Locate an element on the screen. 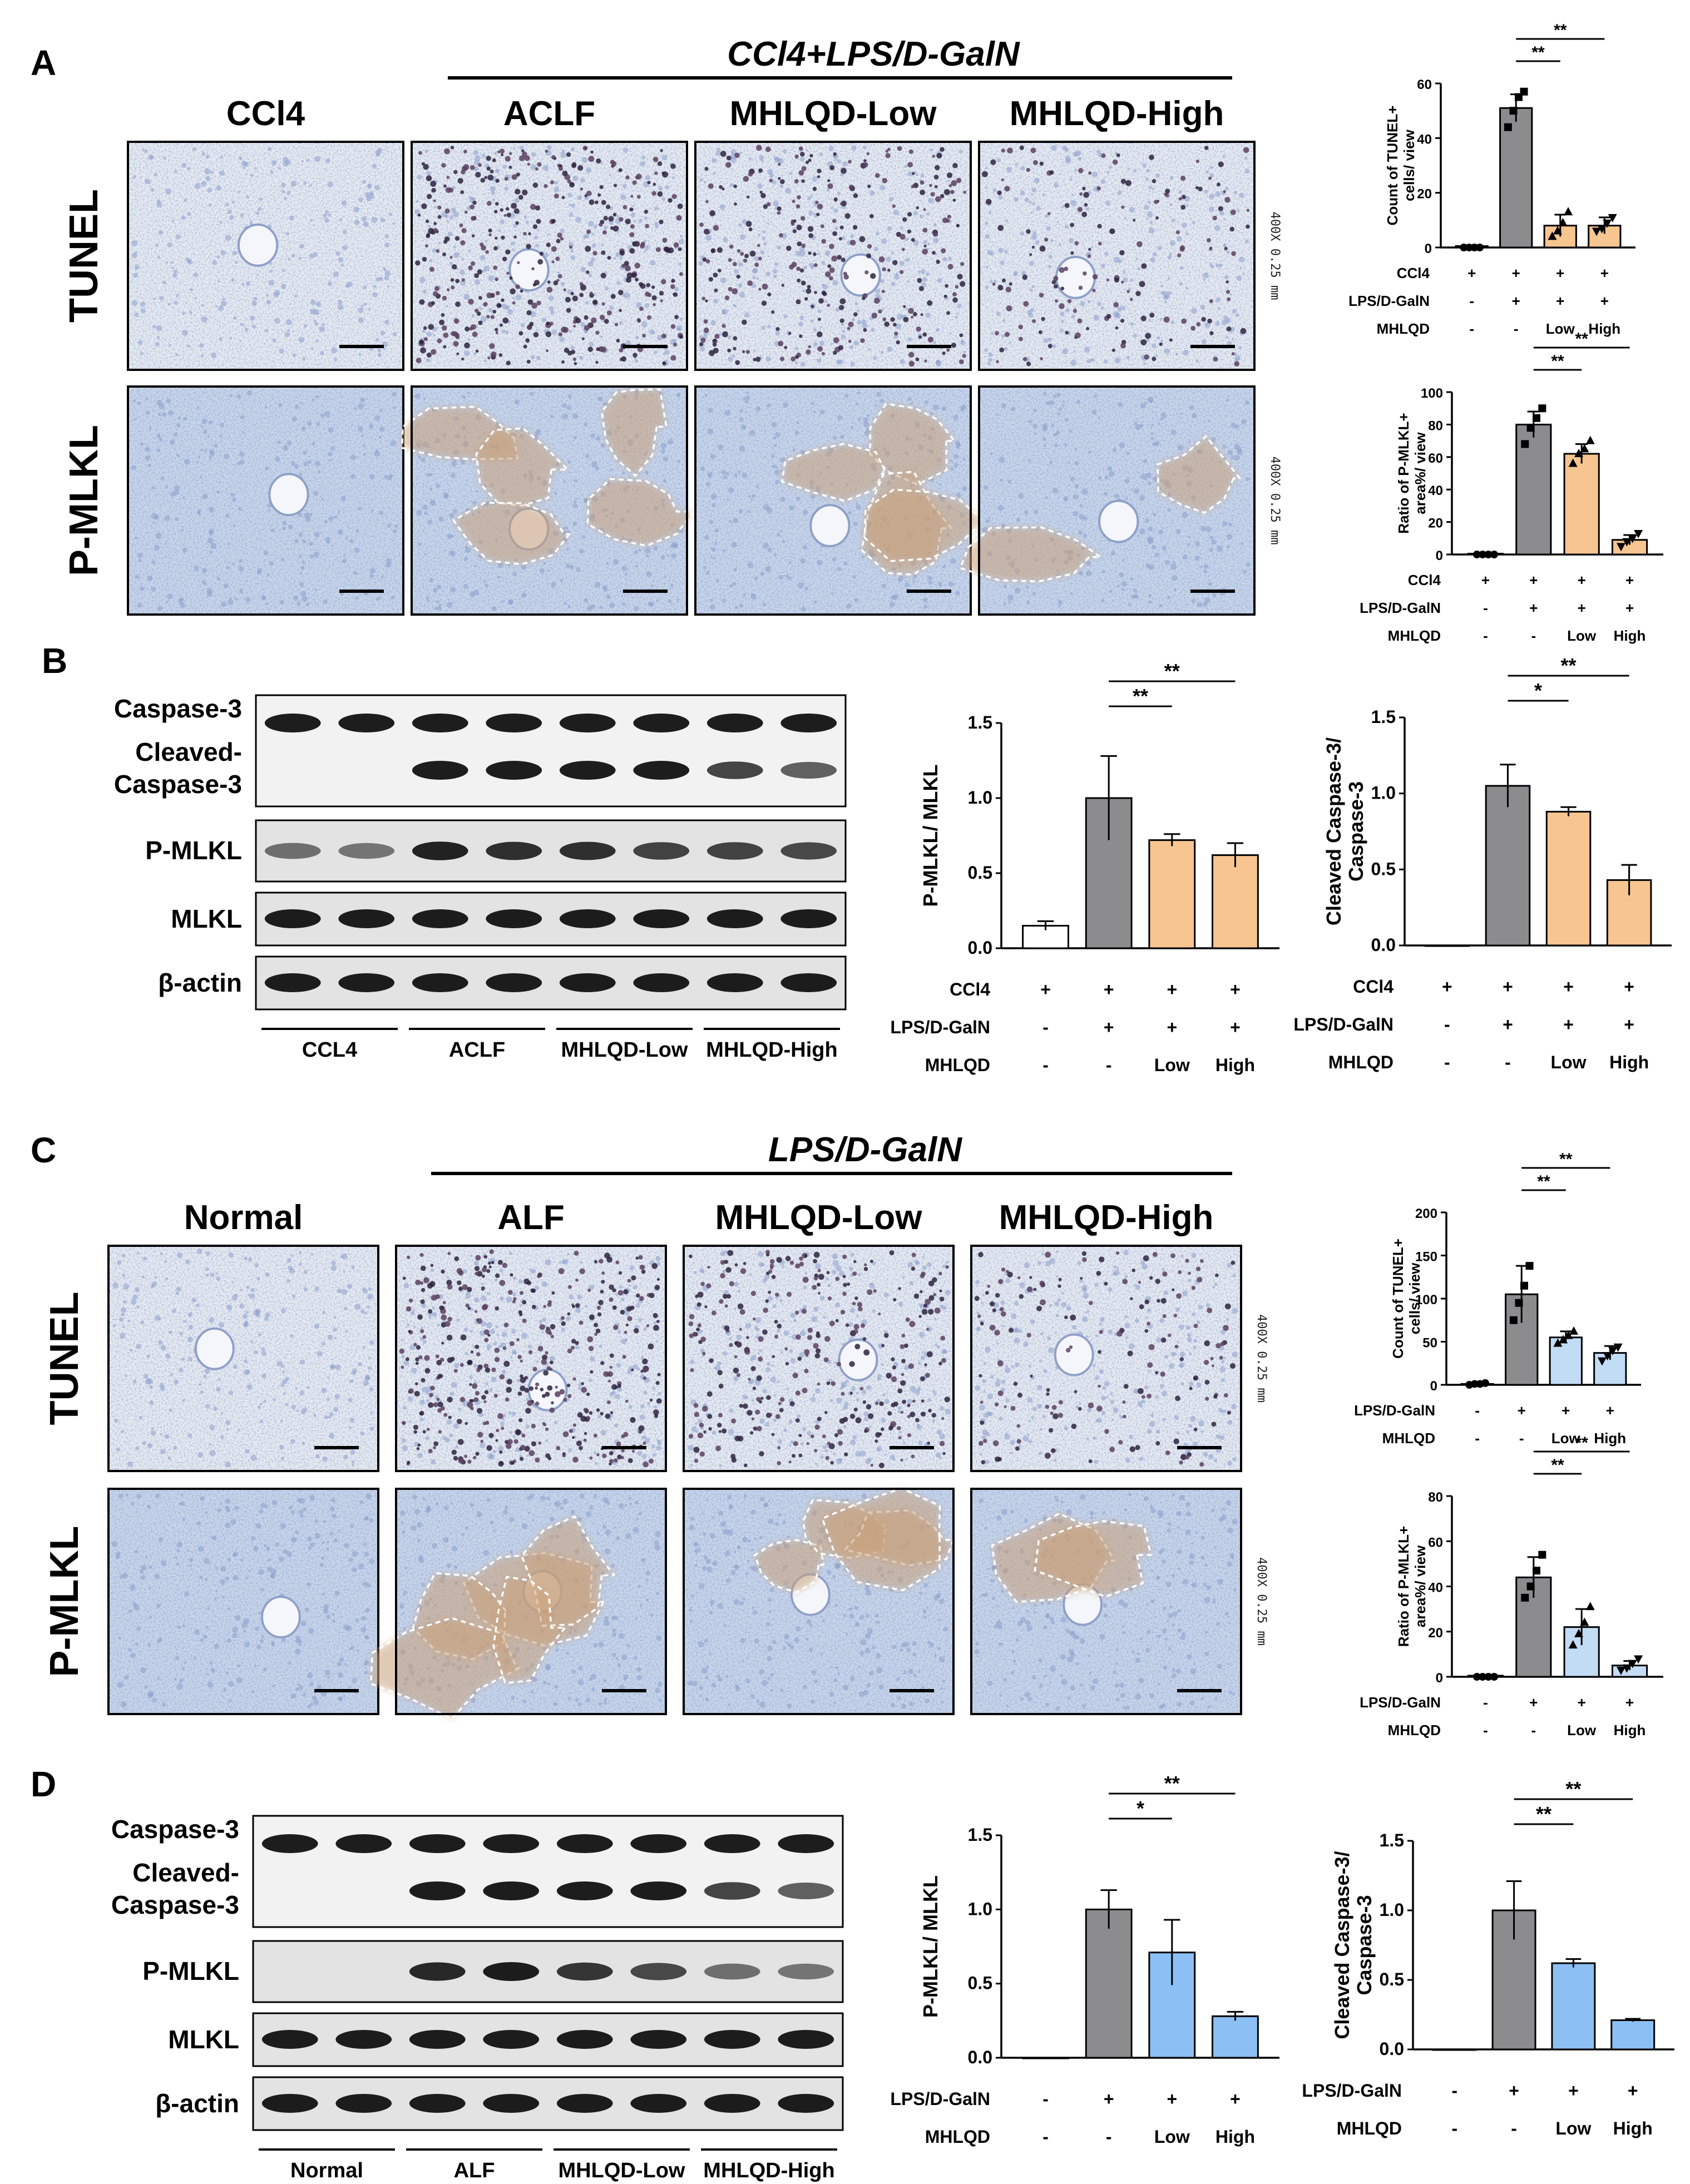 Image resolution: width=1690 pixels, height=2184 pixels. micrograph is located at coordinates (833, 256).